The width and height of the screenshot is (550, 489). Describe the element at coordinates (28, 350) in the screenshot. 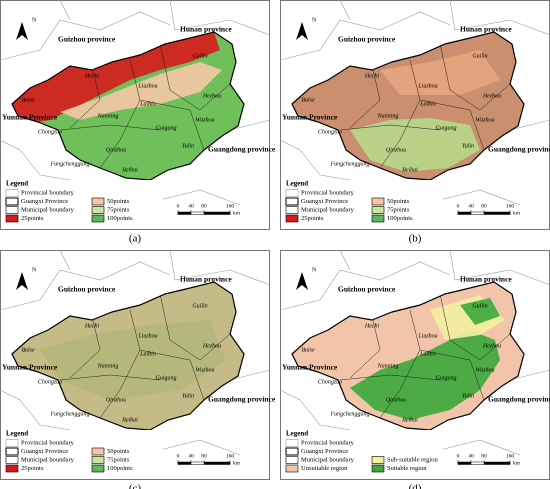

I see `city-label: Baise` at that location.